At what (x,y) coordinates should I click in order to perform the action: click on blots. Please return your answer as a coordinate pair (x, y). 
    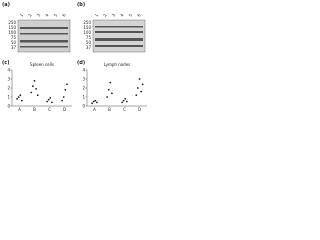
    Looking at the image, I should click on (81, 36).